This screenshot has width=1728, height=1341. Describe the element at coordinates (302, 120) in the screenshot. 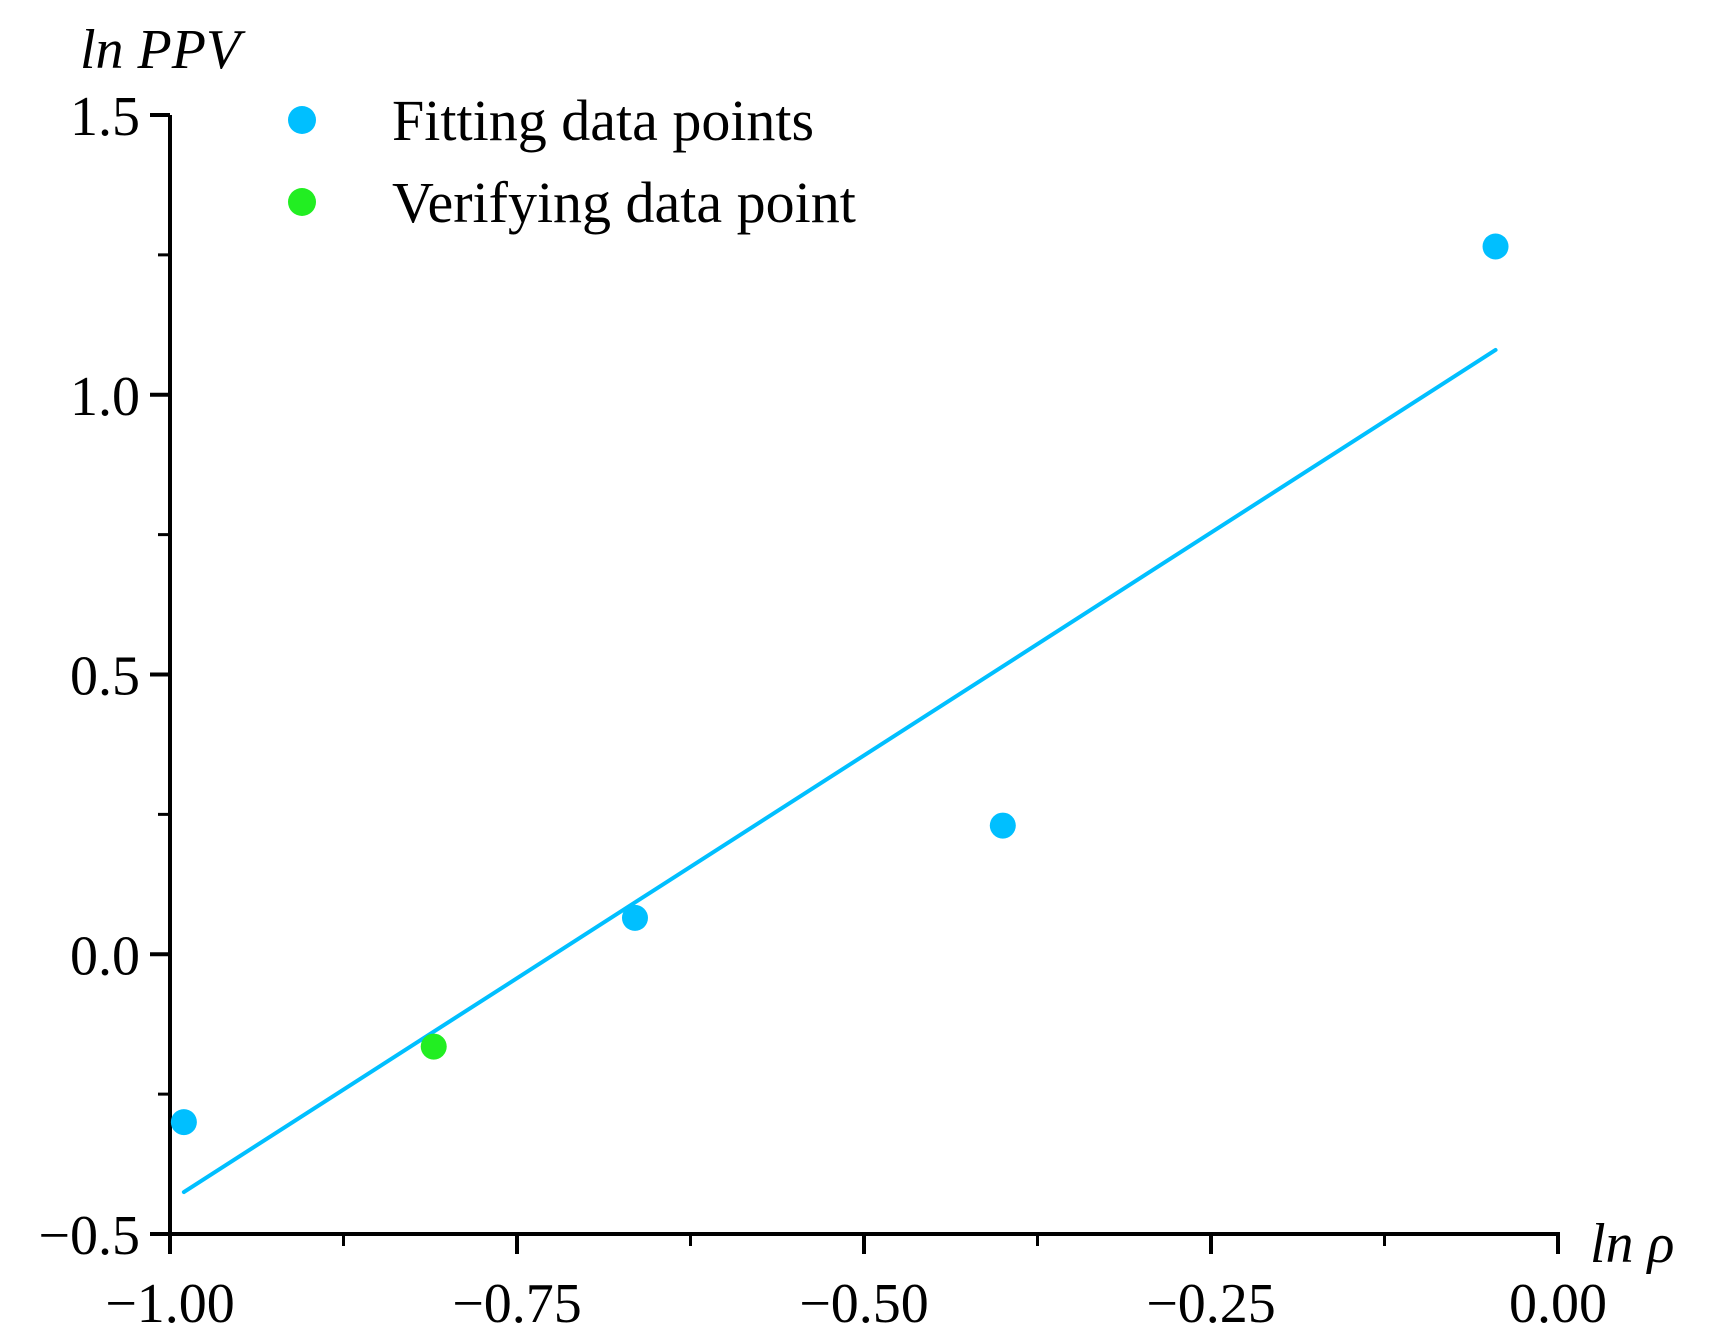

I see `legend-marker-fitting` at that location.